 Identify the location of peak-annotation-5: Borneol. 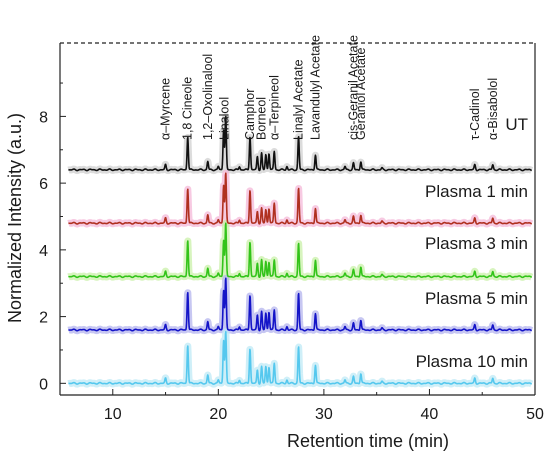
(262, 118).